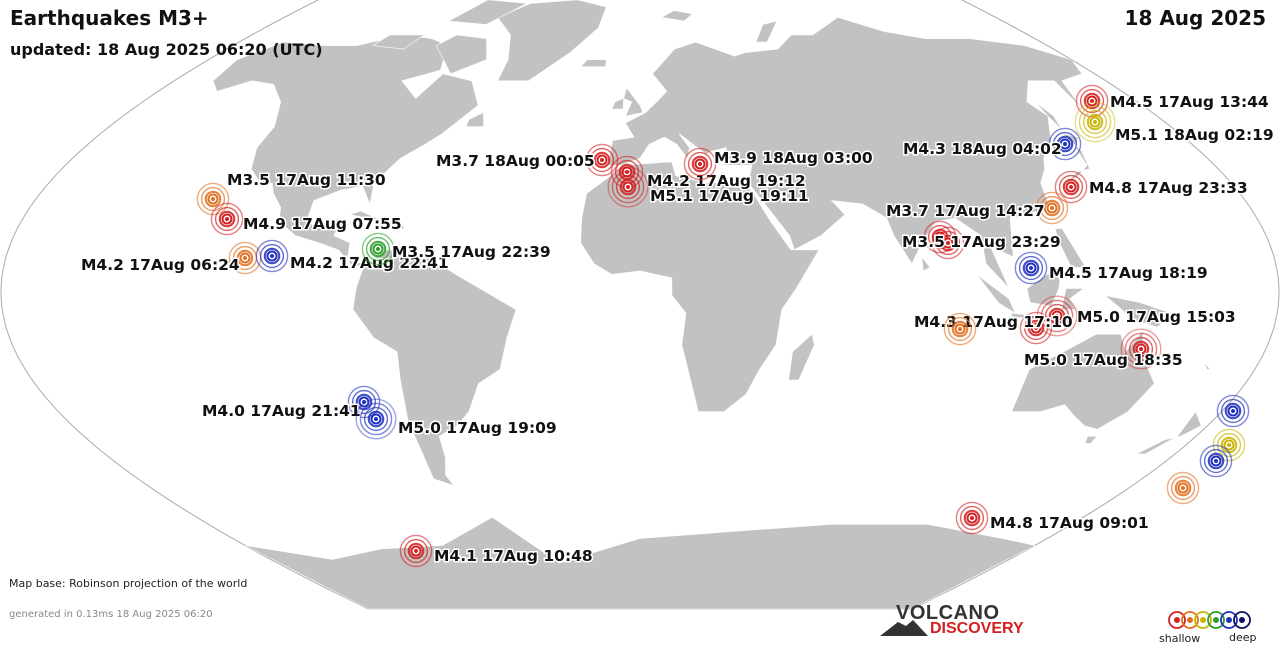 The width and height of the screenshot is (1280, 650). I want to click on island-uk, so click(633, 102).